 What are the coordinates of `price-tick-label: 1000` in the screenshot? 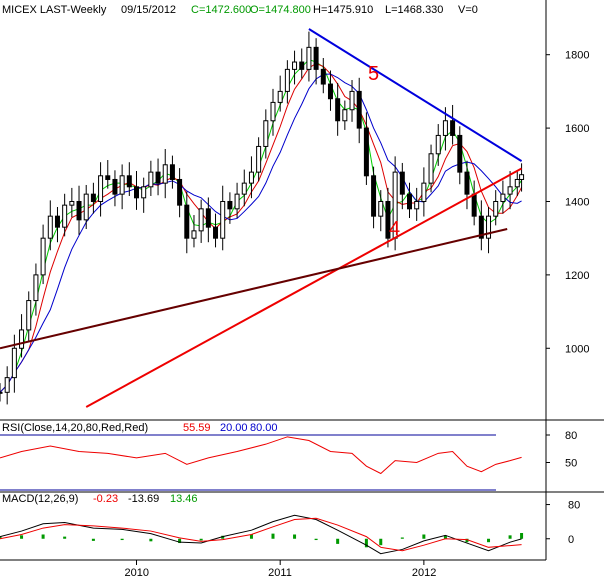 It's located at (577, 349).